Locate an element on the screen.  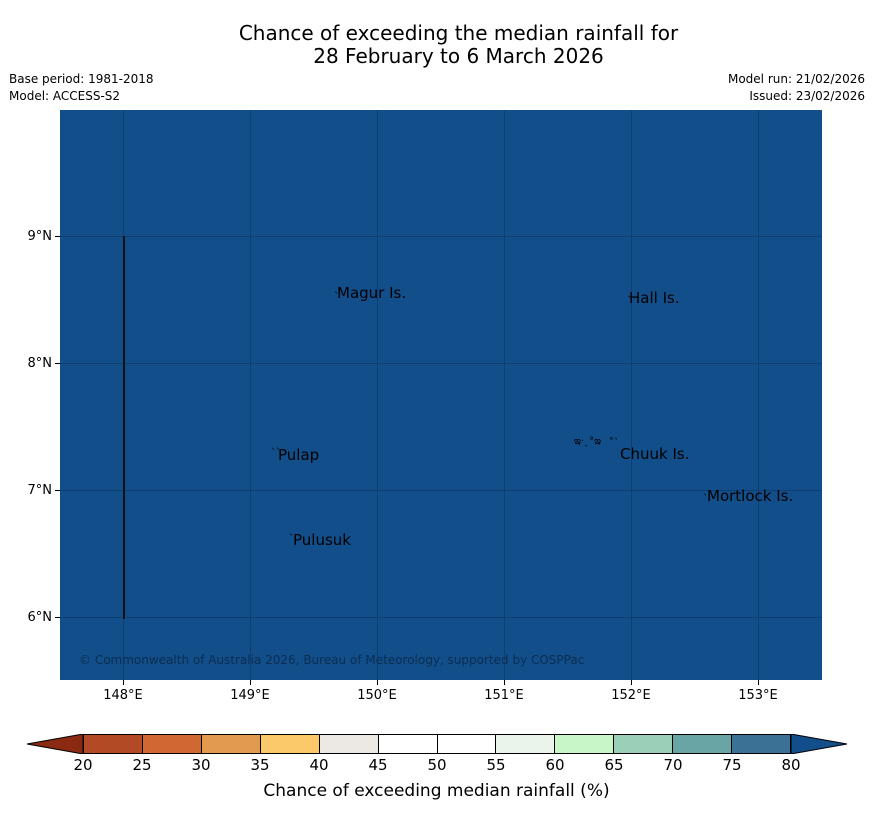
colorbar-title: Chance of exceeding median rainfall (%) is located at coordinates (436, 791).